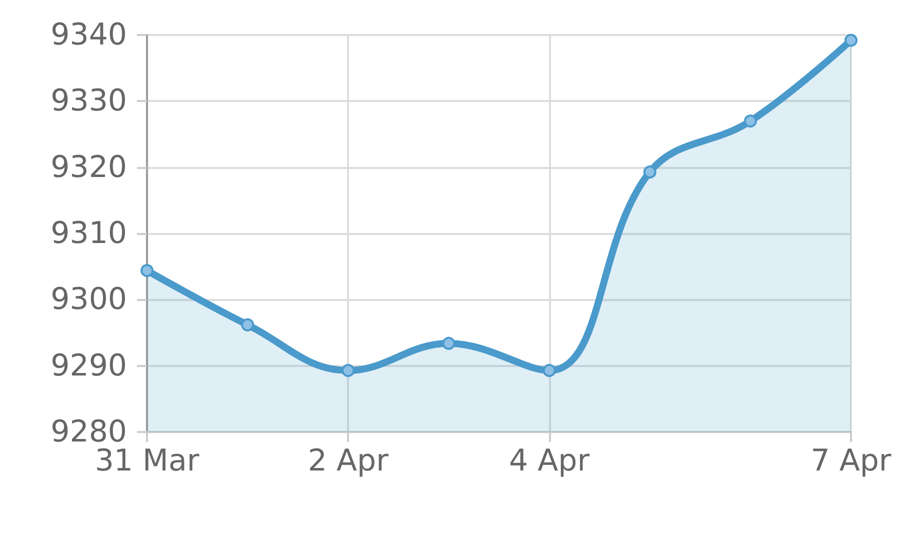 This screenshot has width=914, height=545. Describe the element at coordinates (88, 300) in the screenshot. I see `y-tick-label: 9300` at that location.